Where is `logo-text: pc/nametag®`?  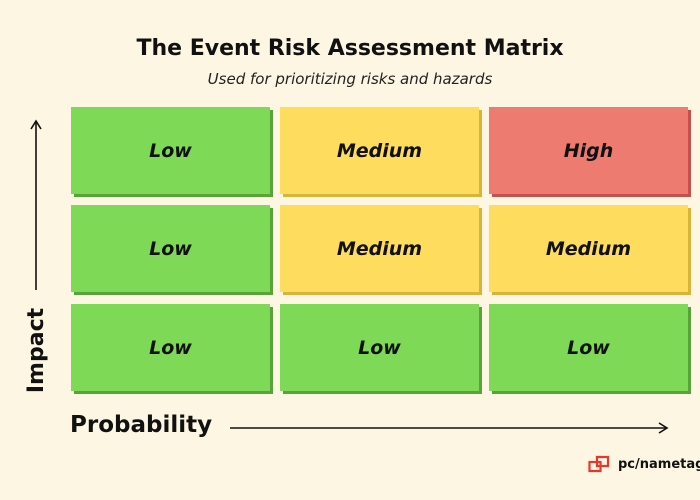
logo-text: pc/nametag® is located at coordinates (659, 464).